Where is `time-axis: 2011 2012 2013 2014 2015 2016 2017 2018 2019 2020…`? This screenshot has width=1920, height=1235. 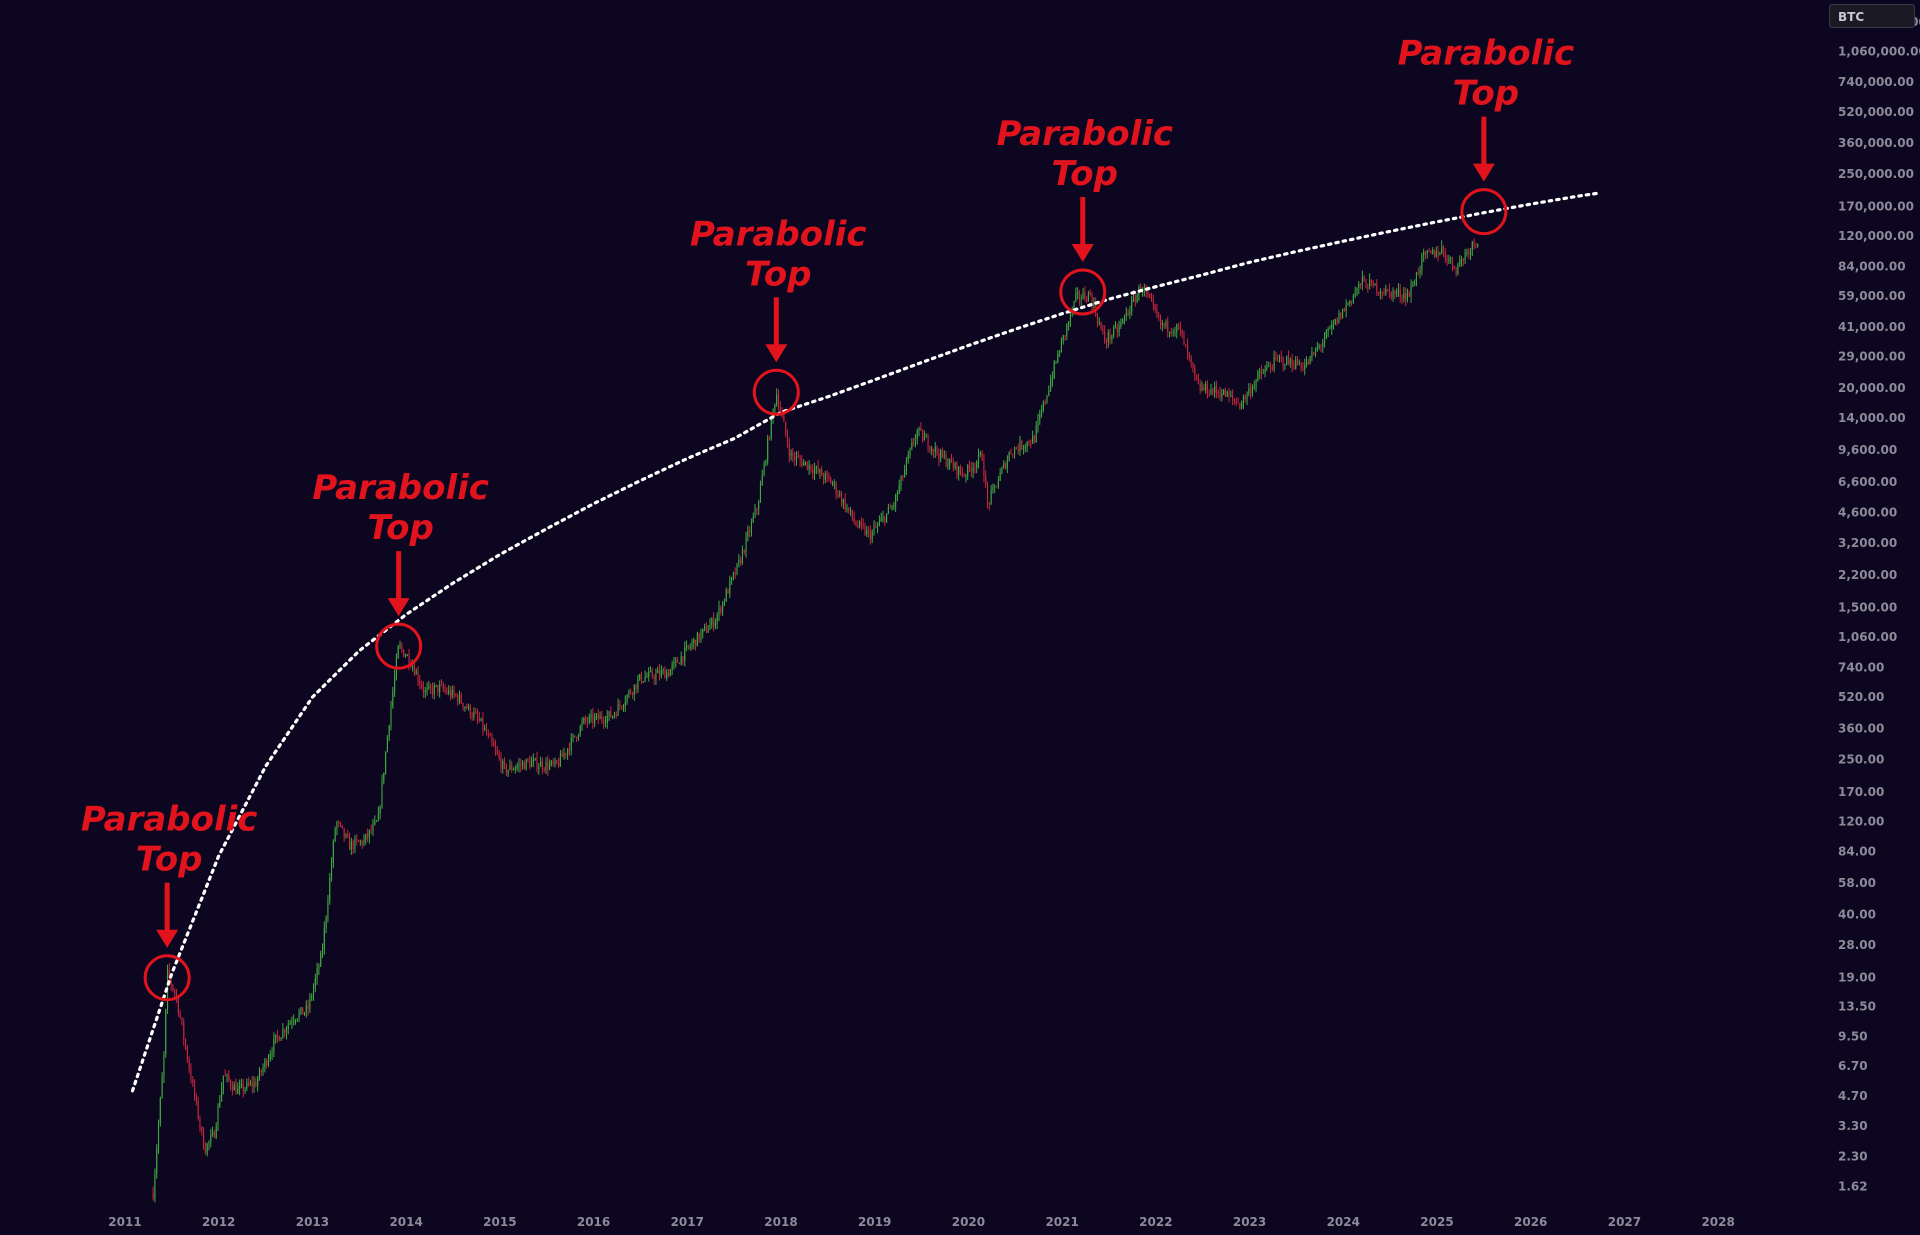
time-axis: 2011 2012 2013 2014 2015 2016 2017 2018 2019 2020… is located at coordinates (921, 1222).